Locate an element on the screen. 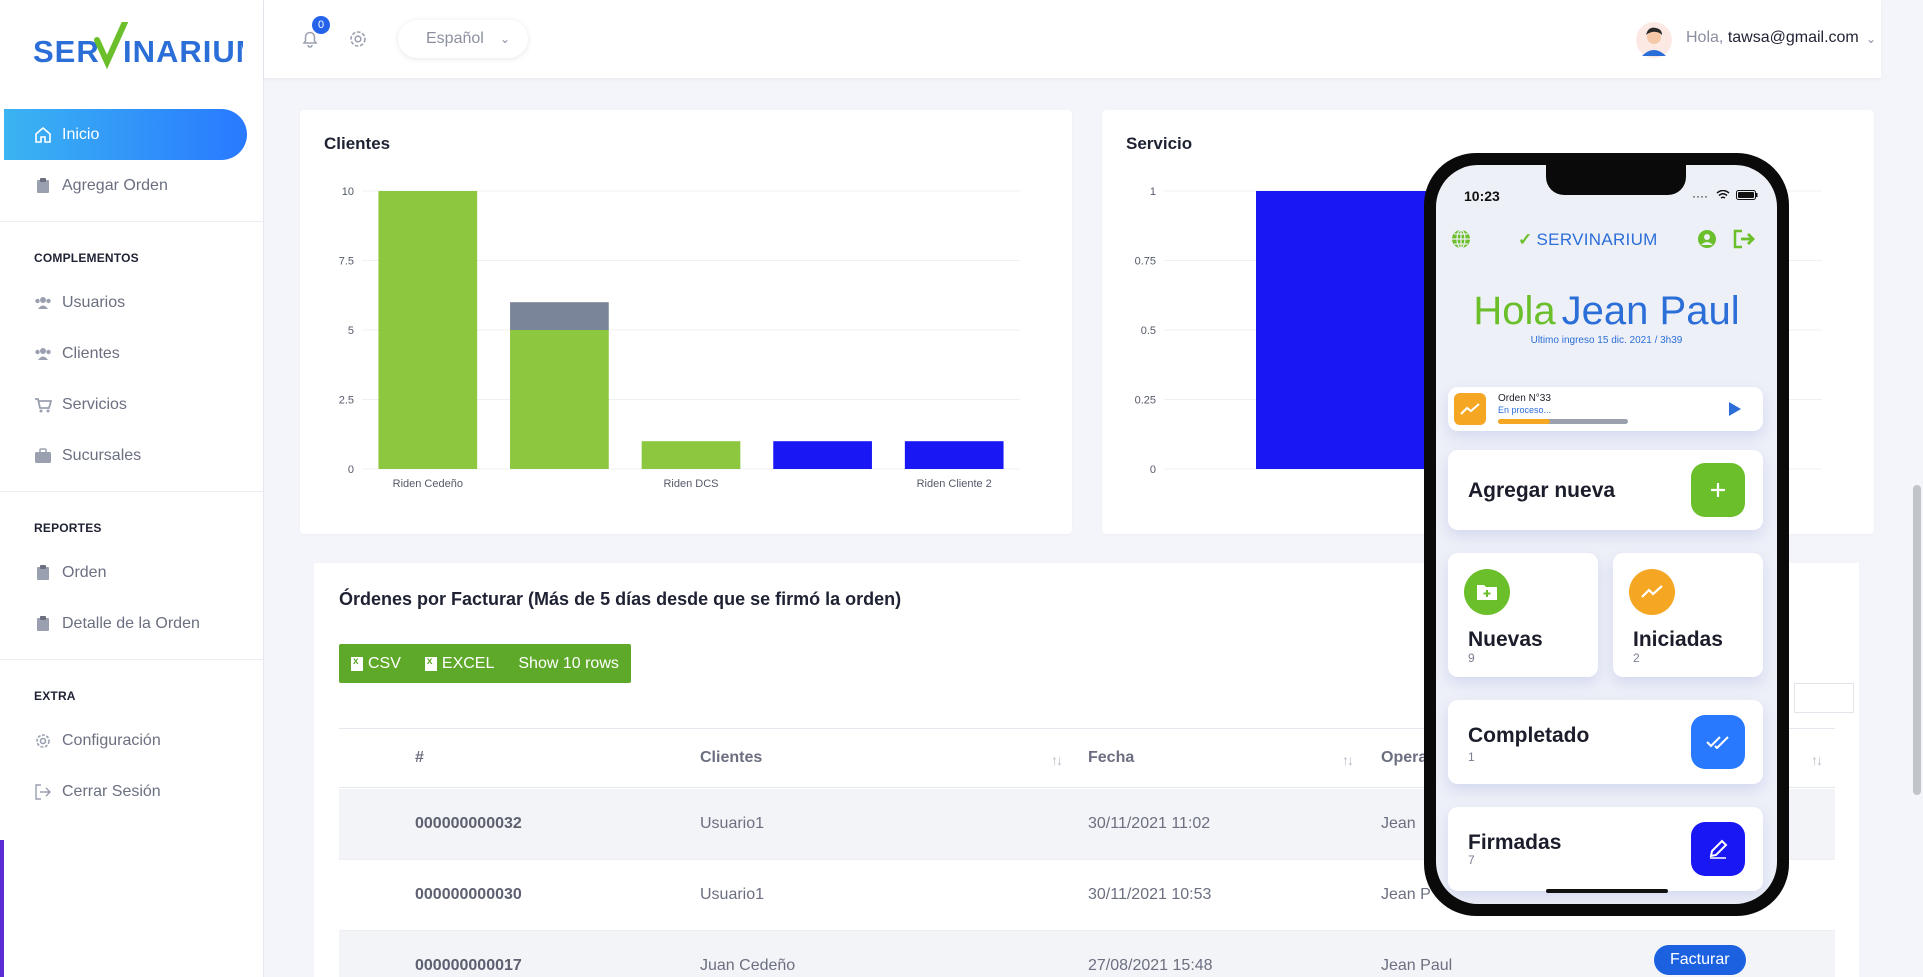  sidebar-item-detalle-orden: Detalle de la Orden is located at coordinates (125, 623).